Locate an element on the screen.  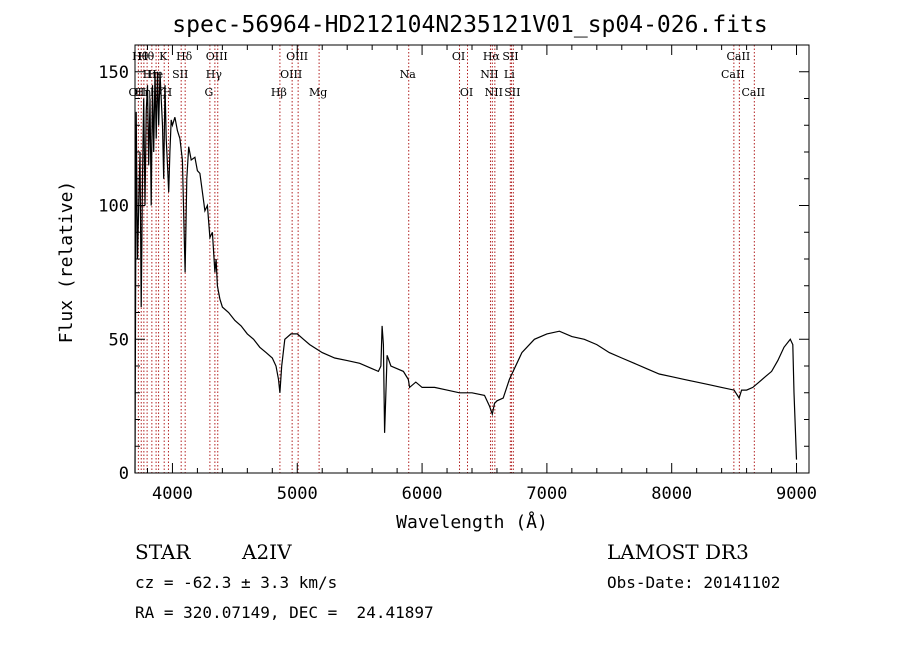
line-label-11: G is located at coordinates (208, 92).